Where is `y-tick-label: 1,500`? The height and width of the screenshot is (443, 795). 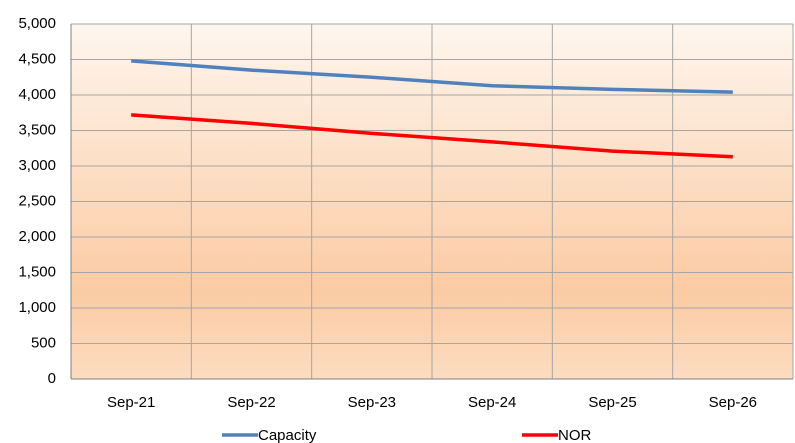 y-tick-label: 1,500 is located at coordinates (37, 271).